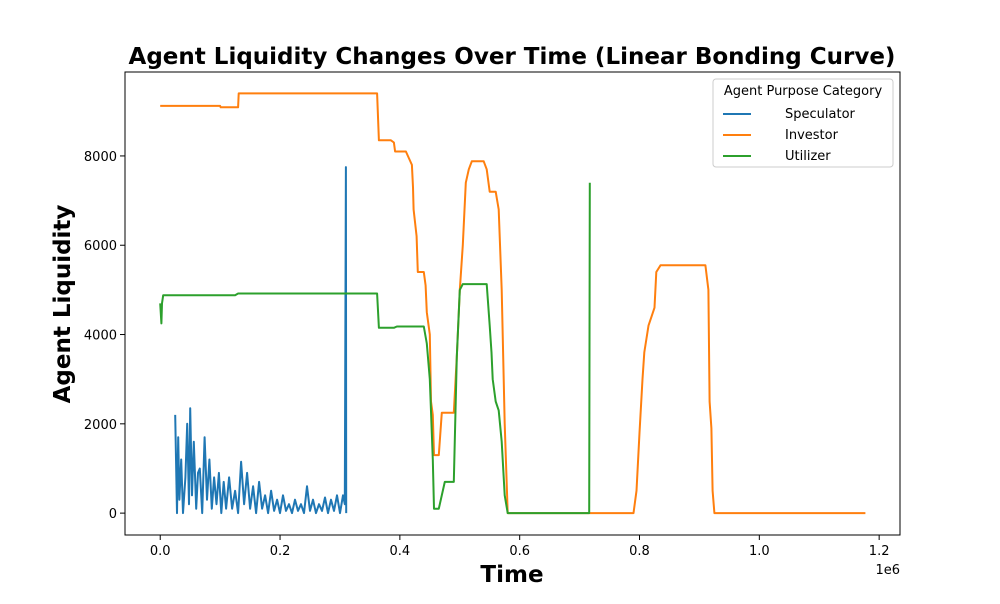  What do you see at coordinates (803, 91) in the screenshot?
I see `legend-title: Agent Purpose Category` at bounding box center [803, 91].